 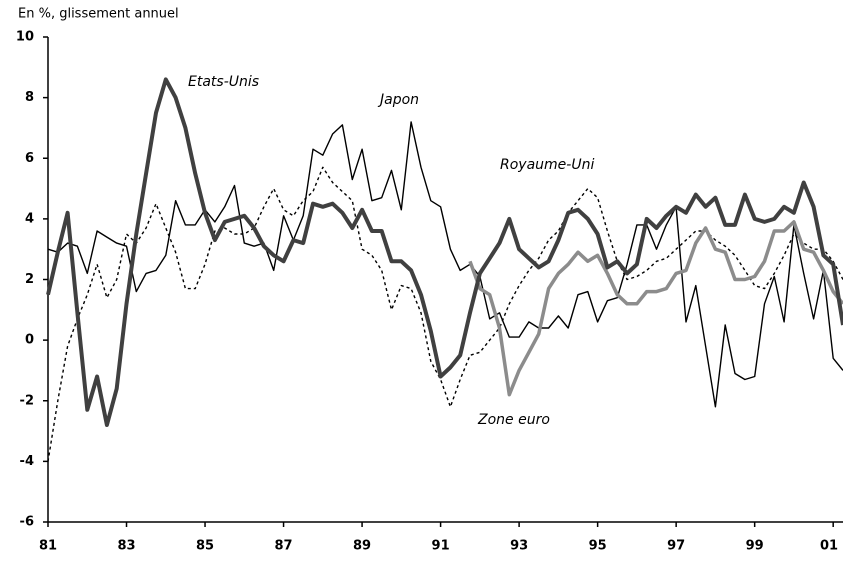 What do you see at coordinates (223, 82) in the screenshot?
I see `series-label: Etats-Unis` at bounding box center [223, 82].